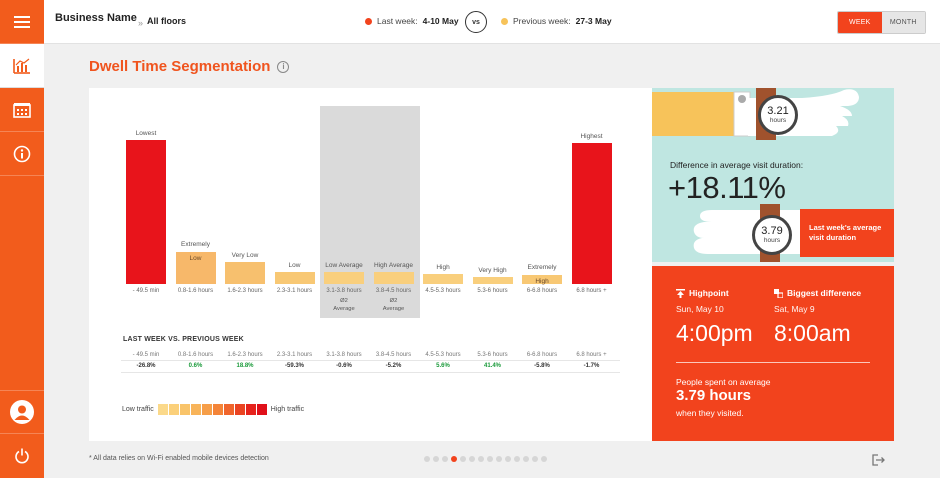 This screenshot has width=940, height=478. What do you see at coordinates (245, 256) in the screenshot?
I see `chart-bar-label: Very Low` at bounding box center [245, 256].